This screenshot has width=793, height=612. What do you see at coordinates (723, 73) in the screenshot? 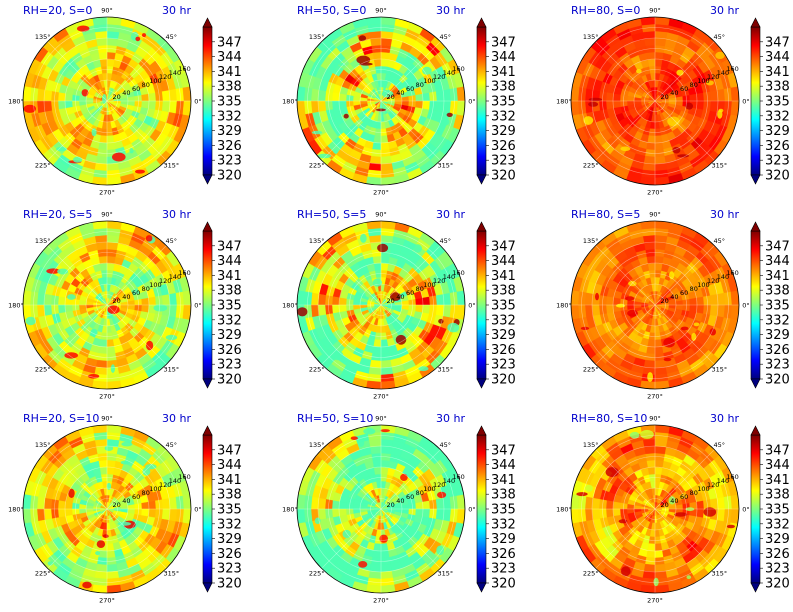
I see `radial-tick-label: 140` at bounding box center [723, 73].